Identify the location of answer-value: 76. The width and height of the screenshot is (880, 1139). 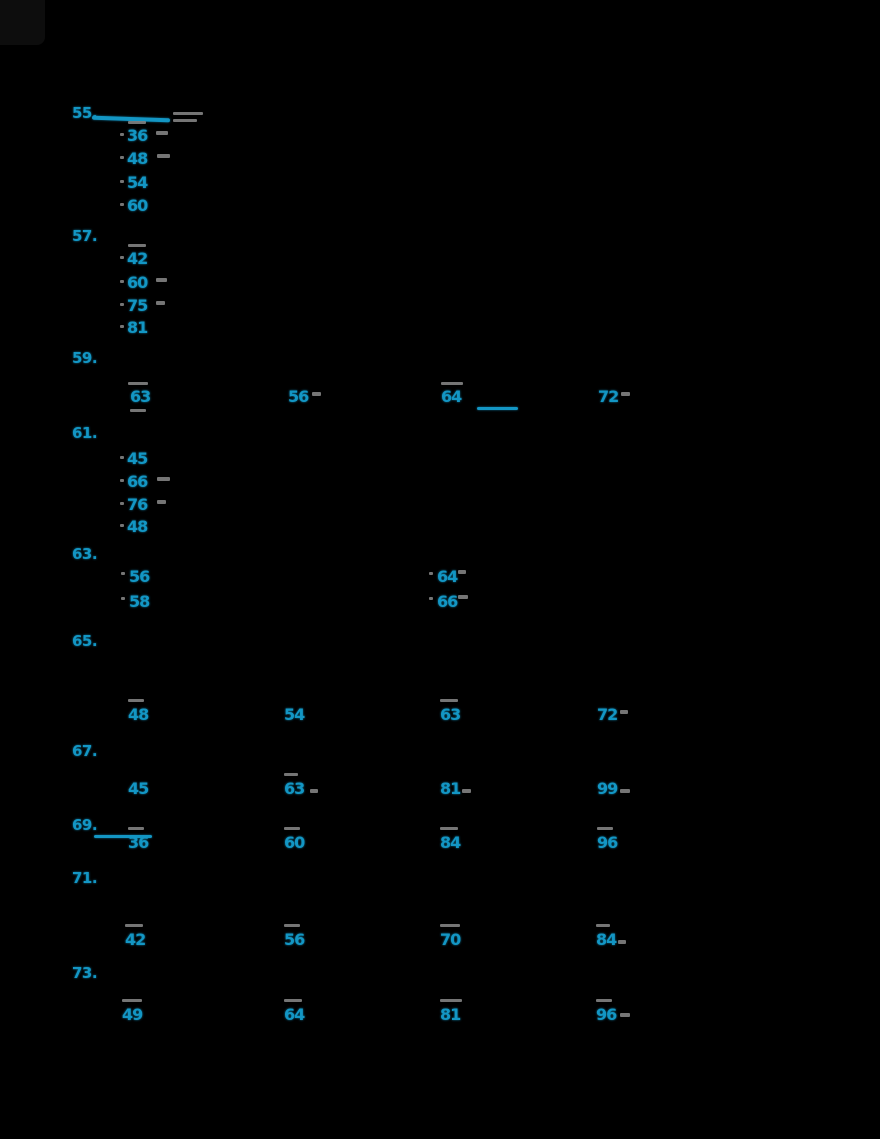
(137, 504).